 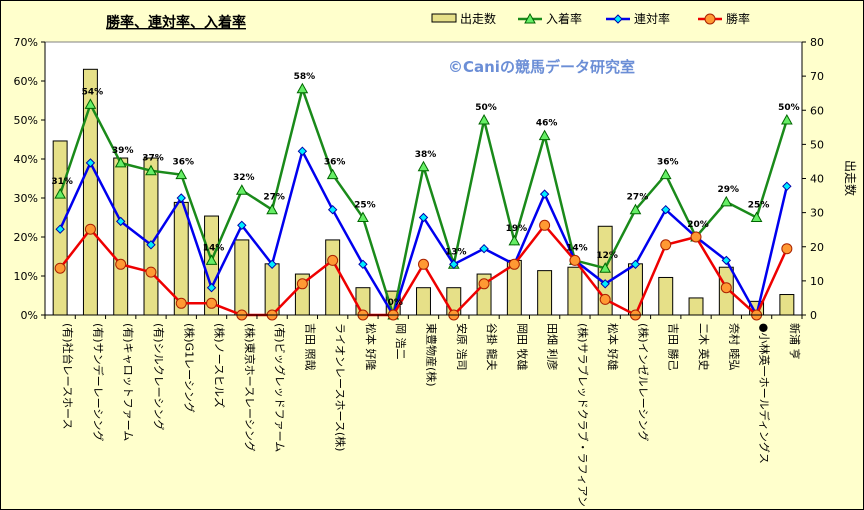 What do you see at coordinates (129, 382) in the screenshot?
I see `category-label: (有)キャロットファーム` at bounding box center [129, 382].